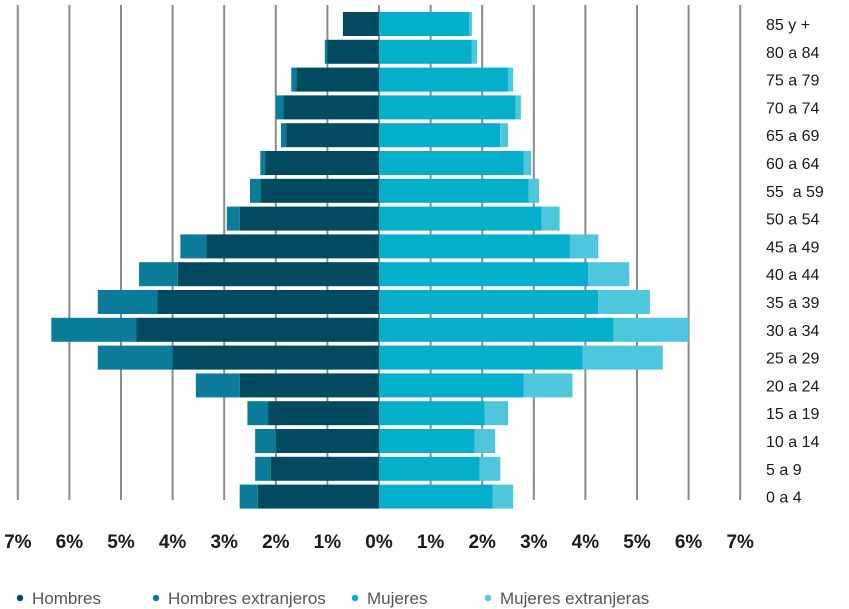 This screenshot has width=849, height=609. Describe the element at coordinates (792, 442) in the screenshot. I see `age-group-label: 10 a 14` at that location.